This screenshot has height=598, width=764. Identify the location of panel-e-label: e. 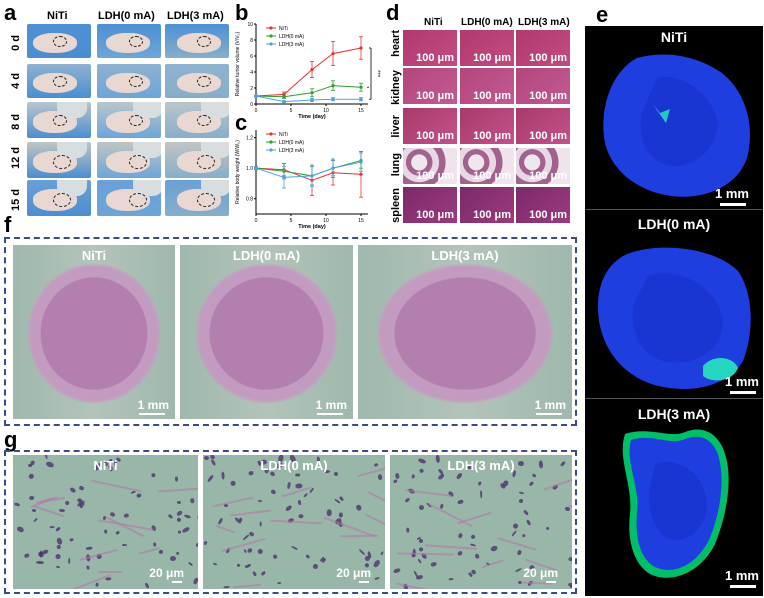
(602, 14).